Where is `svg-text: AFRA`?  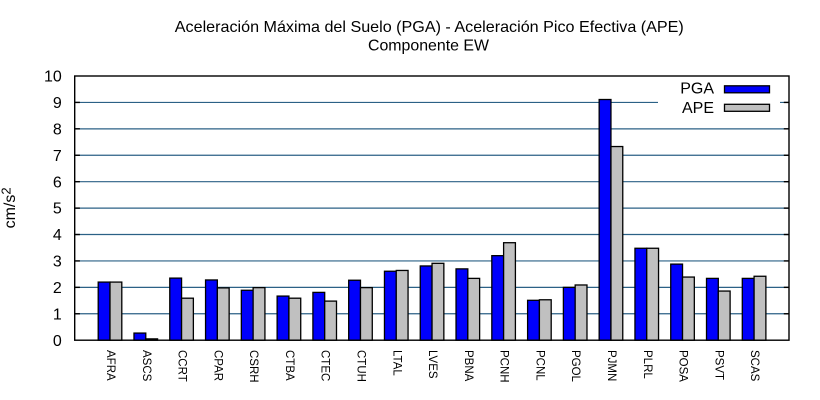 svg-text: AFRA is located at coordinates (110, 365).